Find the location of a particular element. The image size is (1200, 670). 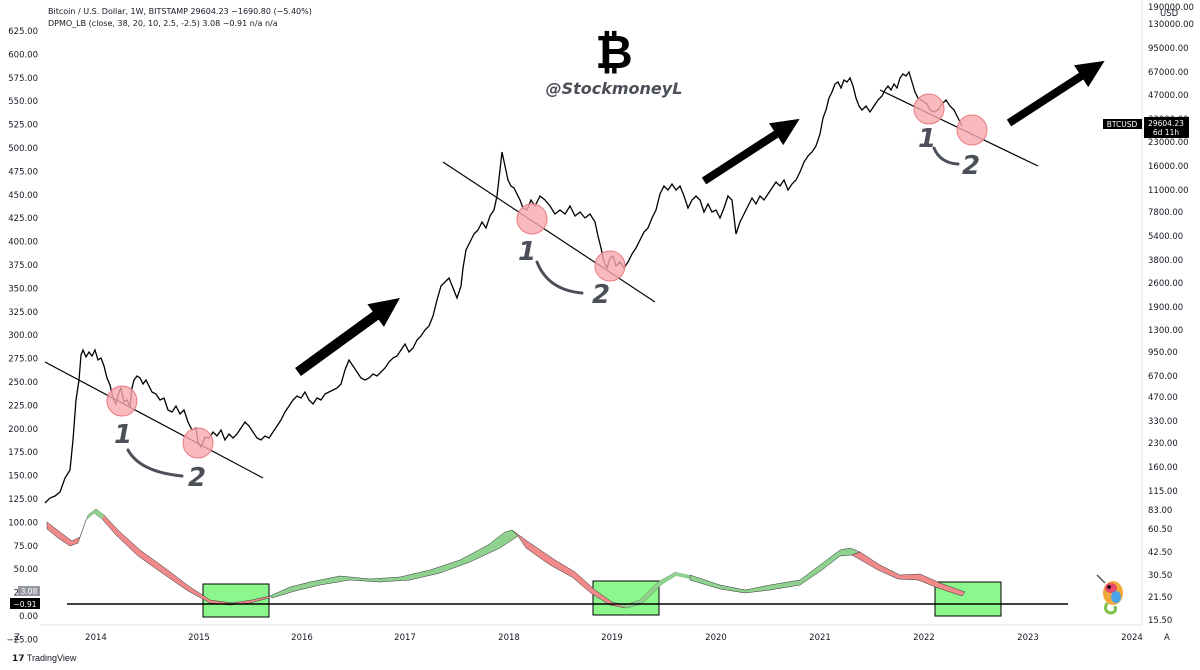

right-tick-label: 67000.00 is located at coordinates (1168, 73).